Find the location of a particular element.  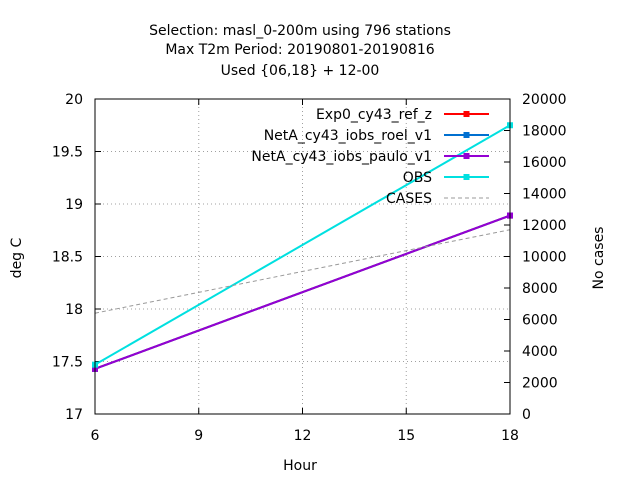

y2-tick-label: 8000 is located at coordinates (540, 289).